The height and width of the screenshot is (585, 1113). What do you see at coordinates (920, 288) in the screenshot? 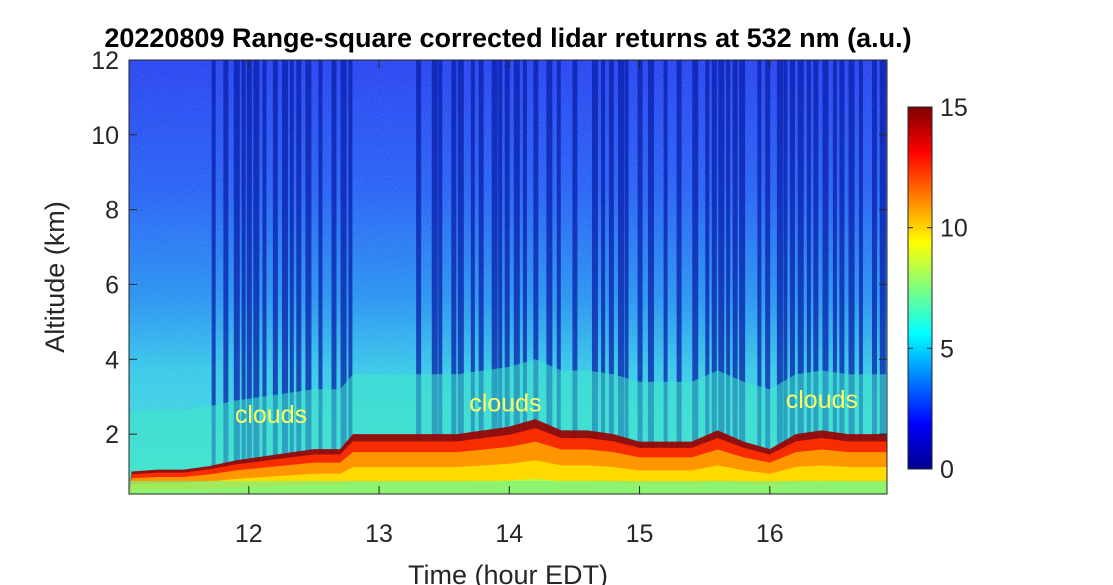
I see `colorbar` at bounding box center [920, 288].